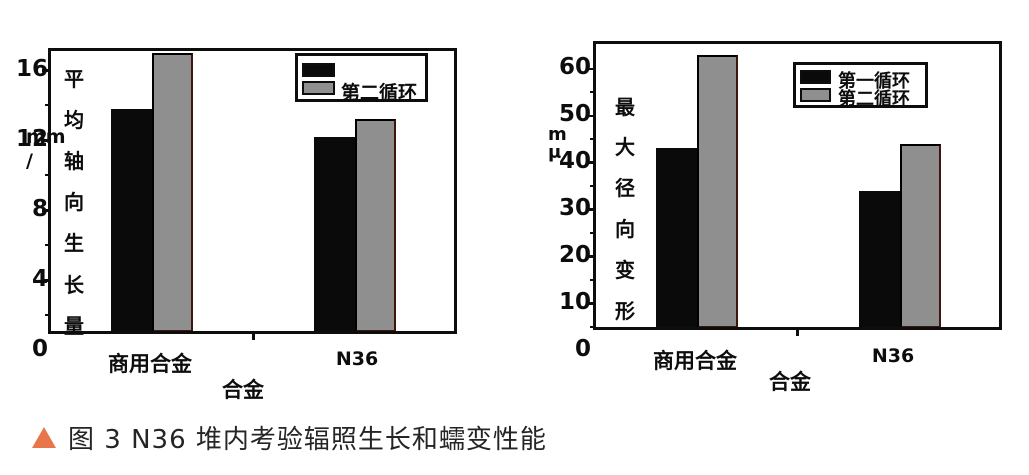 The width and height of the screenshot is (1029, 475). Describe the element at coordinates (39, 278) in the screenshot. I see `y-tick-label: 4` at that location.